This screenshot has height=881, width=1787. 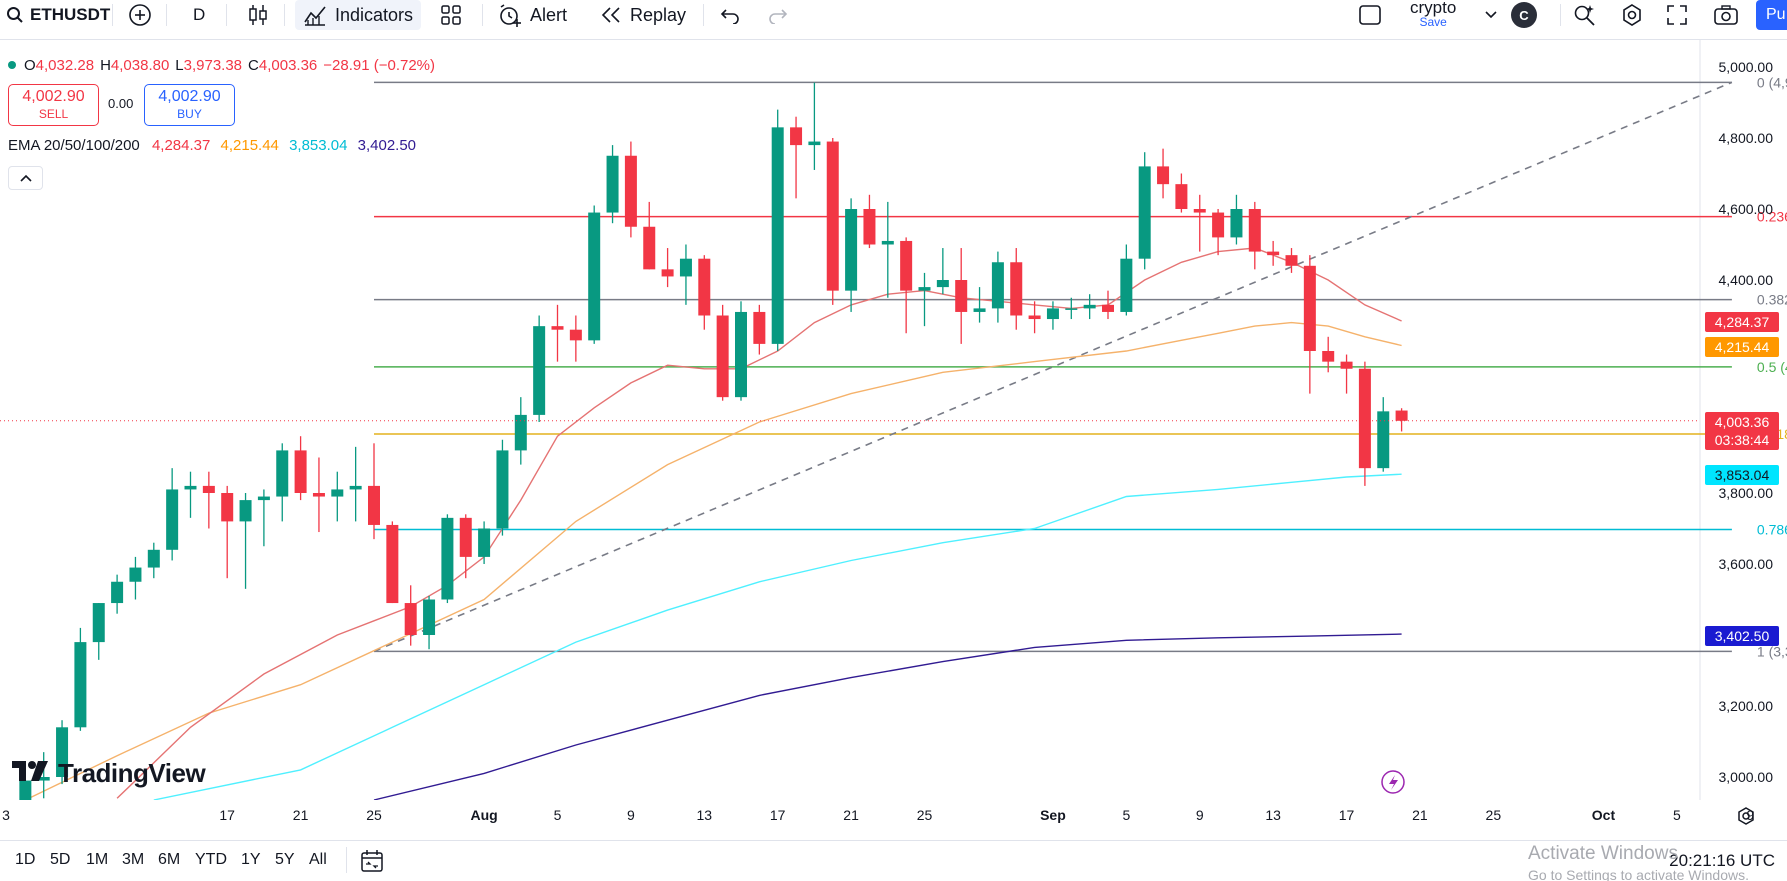 I want to click on interval-button: D, so click(x=199, y=15).